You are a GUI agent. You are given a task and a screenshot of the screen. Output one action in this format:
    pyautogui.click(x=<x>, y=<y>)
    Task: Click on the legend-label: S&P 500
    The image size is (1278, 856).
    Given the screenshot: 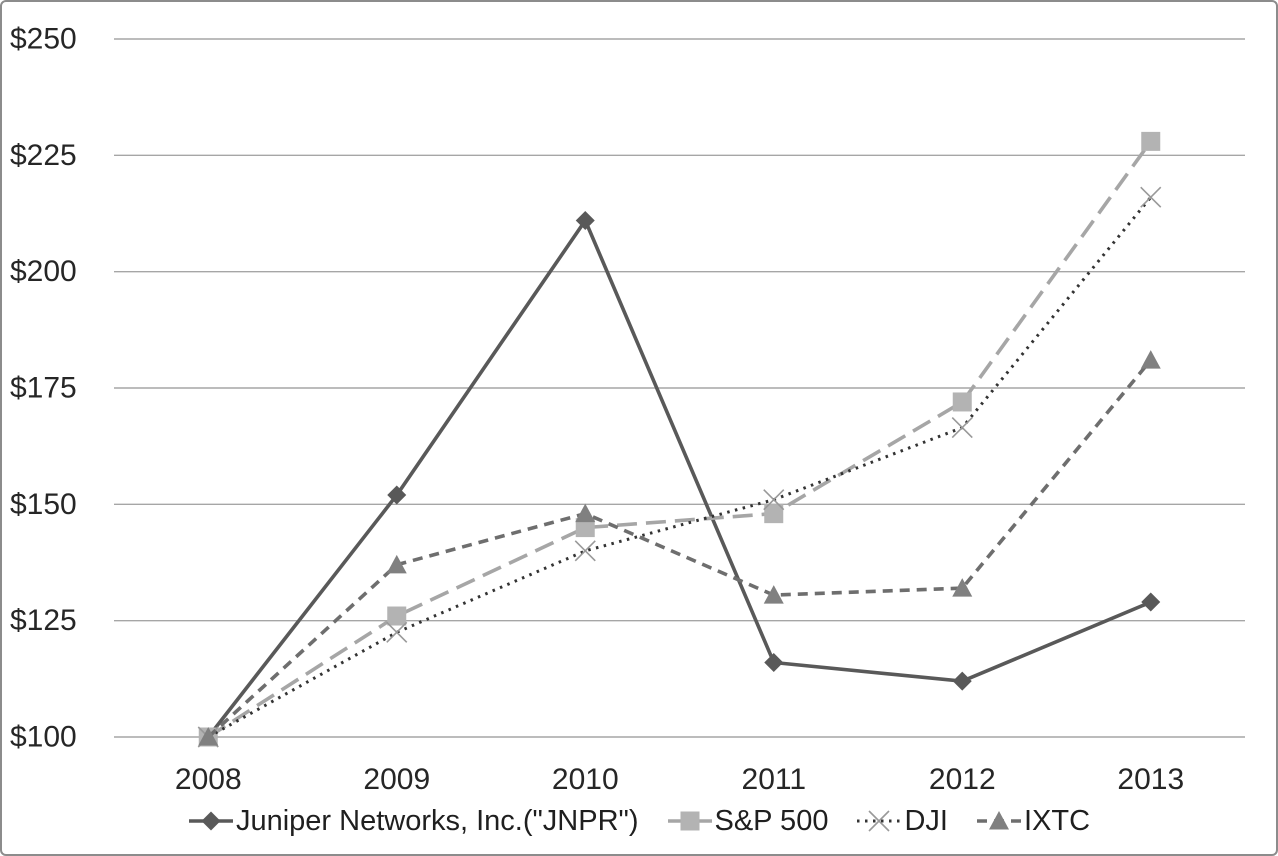 What is the action you would take?
    pyautogui.click(x=771, y=820)
    